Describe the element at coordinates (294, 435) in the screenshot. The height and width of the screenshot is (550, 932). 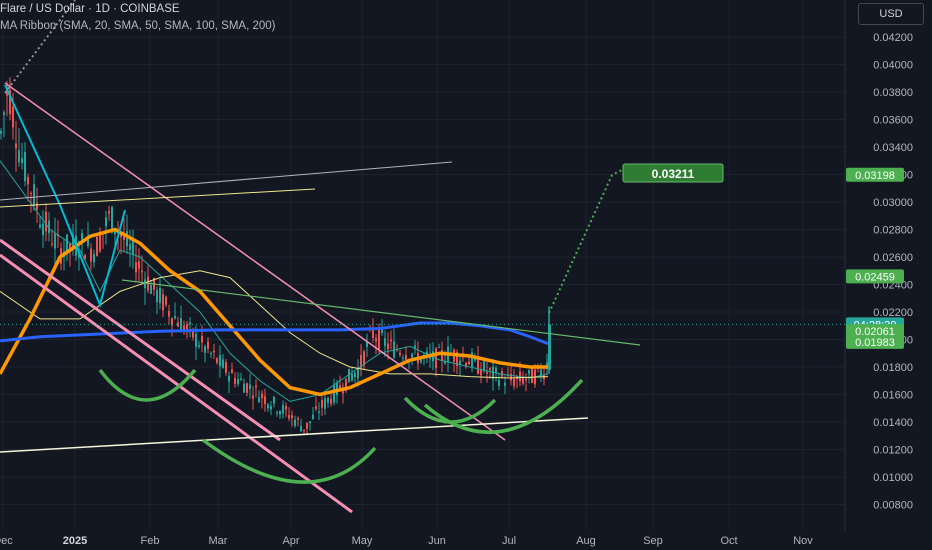
I see `support-line` at that location.